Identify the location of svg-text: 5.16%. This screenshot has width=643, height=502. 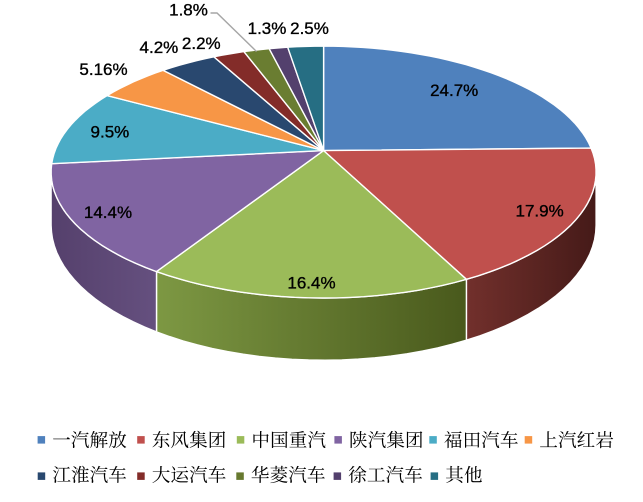
(103, 69).